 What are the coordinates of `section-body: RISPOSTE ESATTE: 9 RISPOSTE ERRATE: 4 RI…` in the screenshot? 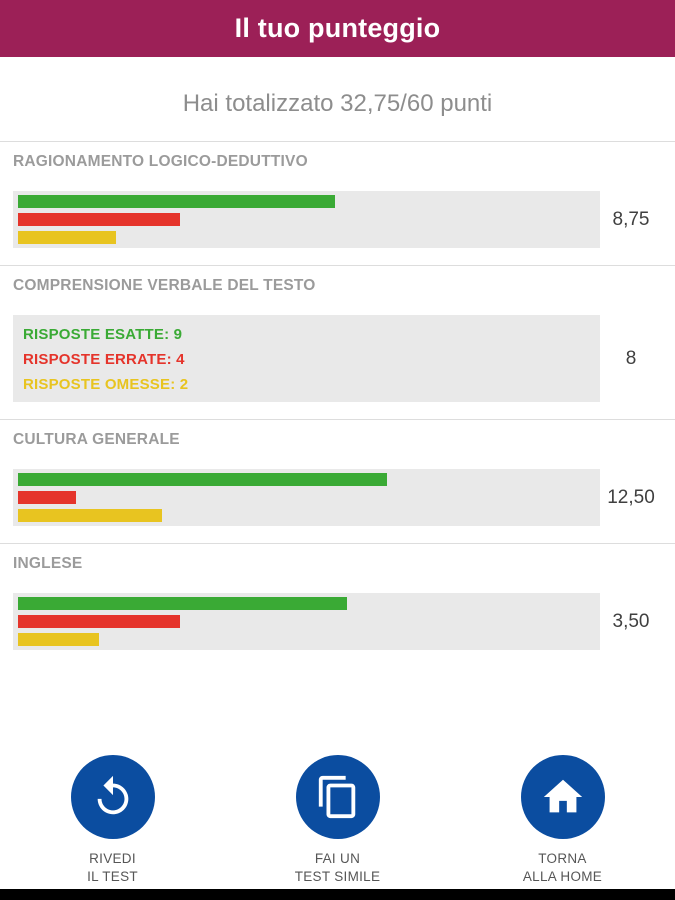 It's located at (337, 358).